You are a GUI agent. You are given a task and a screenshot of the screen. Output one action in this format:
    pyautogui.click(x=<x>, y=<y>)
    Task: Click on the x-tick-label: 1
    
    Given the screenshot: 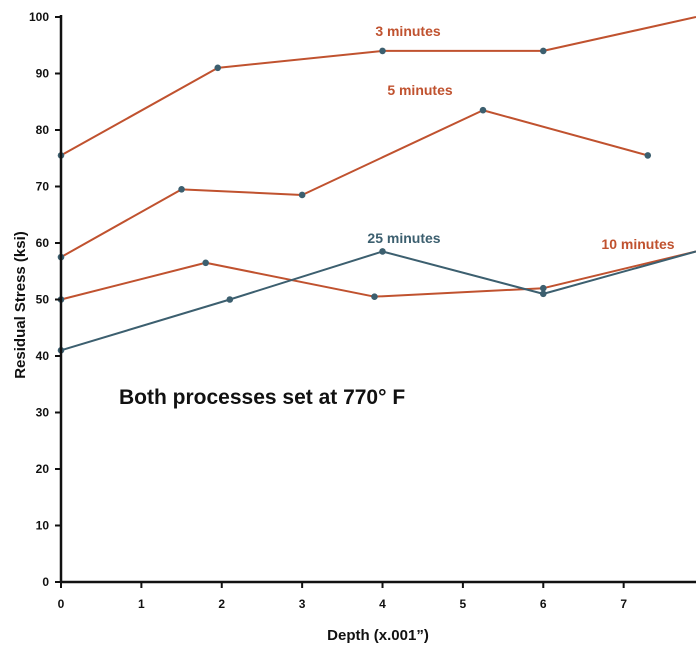 What is the action you would take?
    pyautogui.click(x=141, y=604)
    